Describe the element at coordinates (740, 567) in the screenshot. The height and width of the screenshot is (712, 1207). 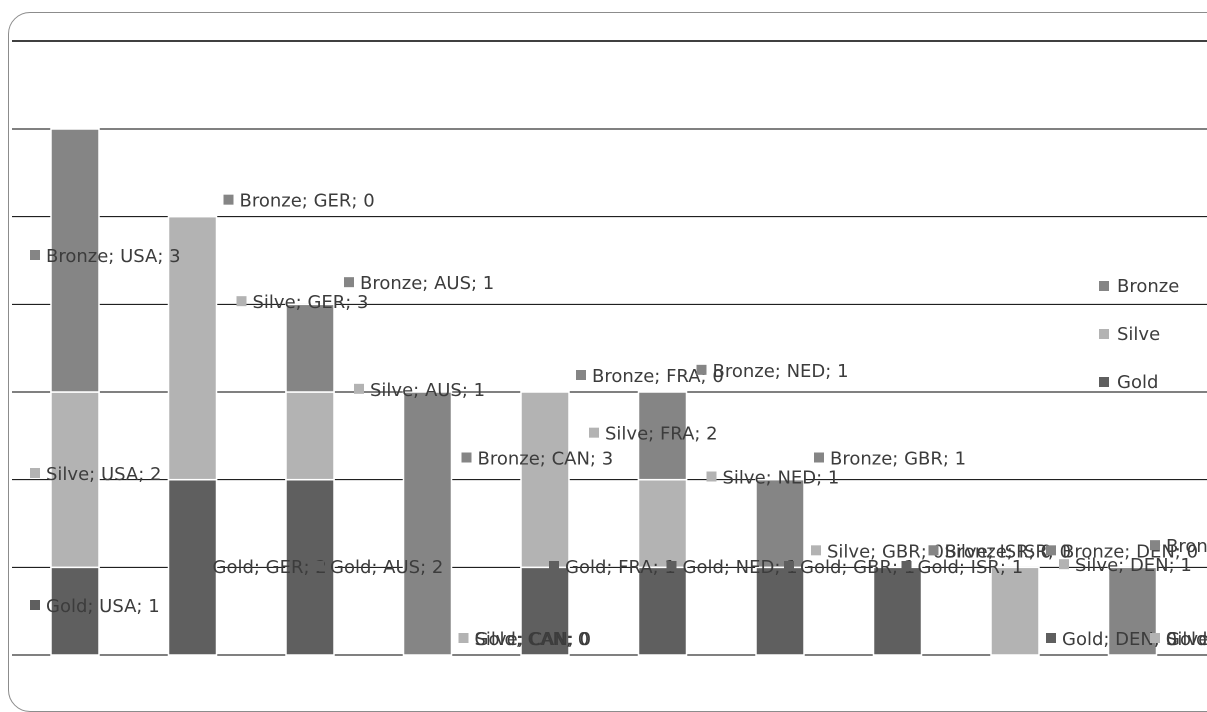
I see `data-label: Gold; NED; 1` at that location.